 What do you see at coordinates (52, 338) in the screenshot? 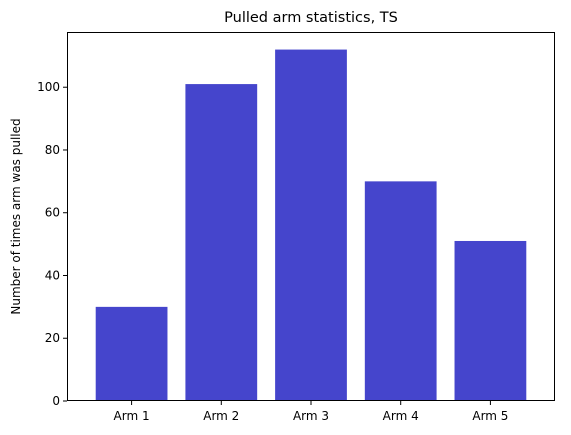
I see `y-tick-label: 20` at bounding box center [52, 338].